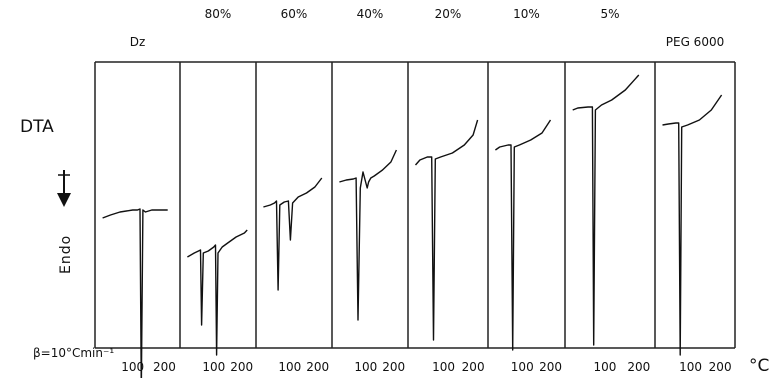 The height and width of the screenshot is (378, 776). What do you see at coordinates (138, 42) in the screenshot?
I see `composition-label: Dz` at bounding box center [138, 42].